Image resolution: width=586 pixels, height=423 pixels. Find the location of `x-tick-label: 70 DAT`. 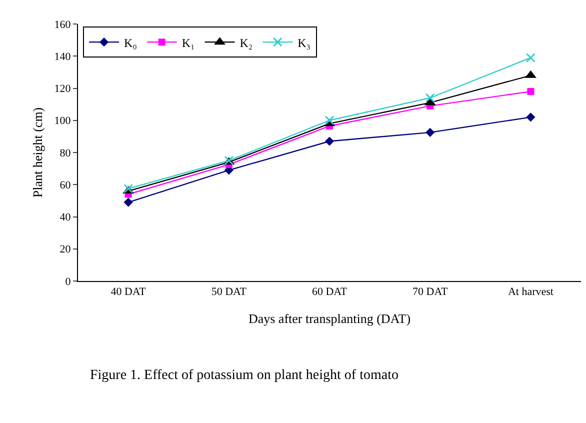

x-tick-label: 70 DAT is located at coordinates (430, 292).